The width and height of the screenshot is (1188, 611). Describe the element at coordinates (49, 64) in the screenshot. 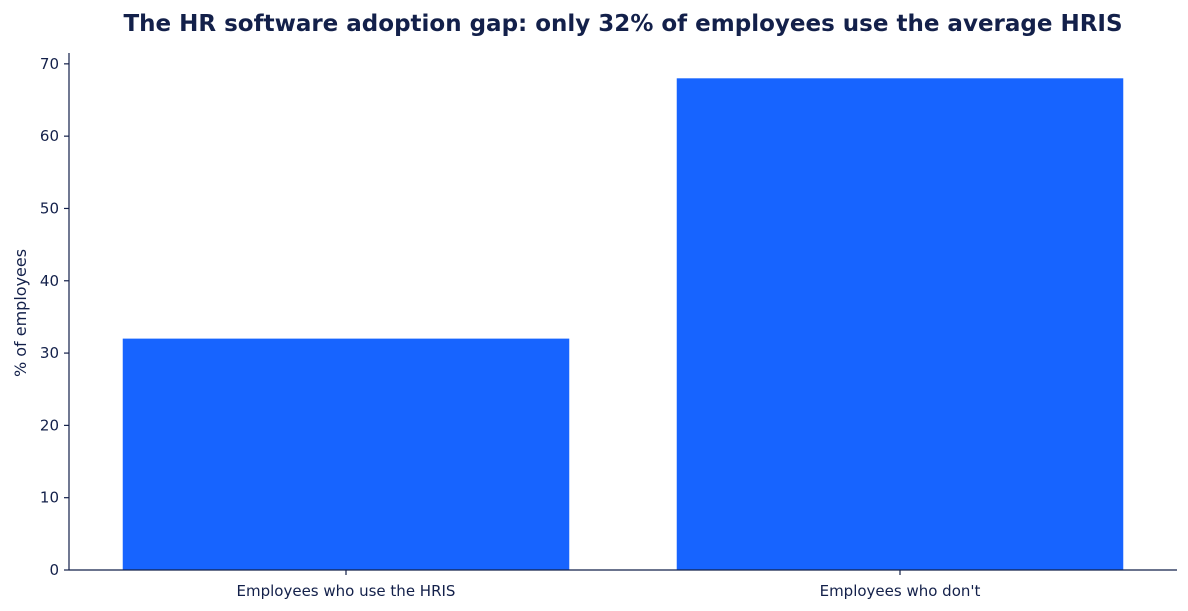

I see `y-tick-label: 70` at that location.